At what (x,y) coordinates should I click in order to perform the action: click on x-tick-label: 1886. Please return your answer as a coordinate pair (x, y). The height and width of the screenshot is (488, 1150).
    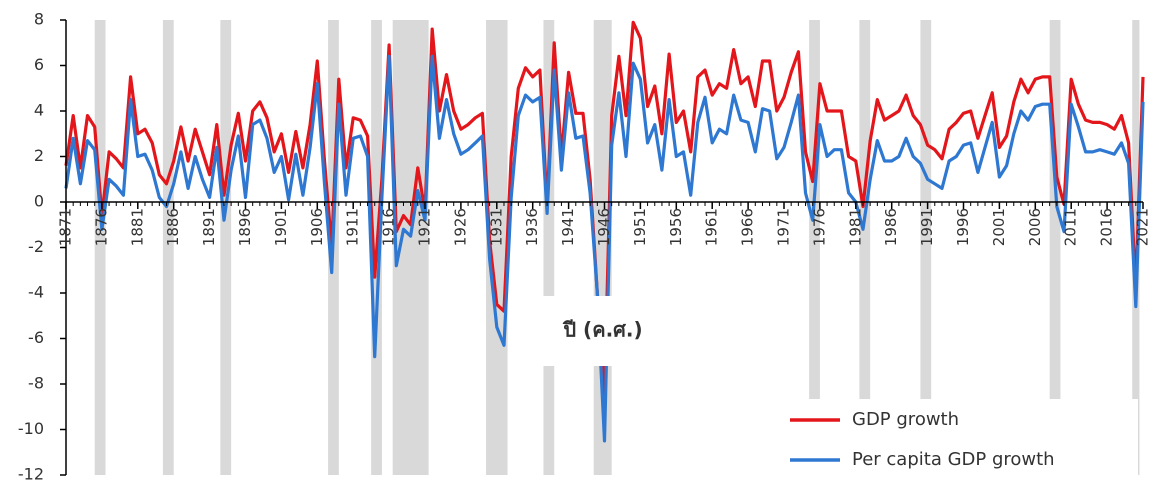
    Looking at the image, I should click on (173, 227).